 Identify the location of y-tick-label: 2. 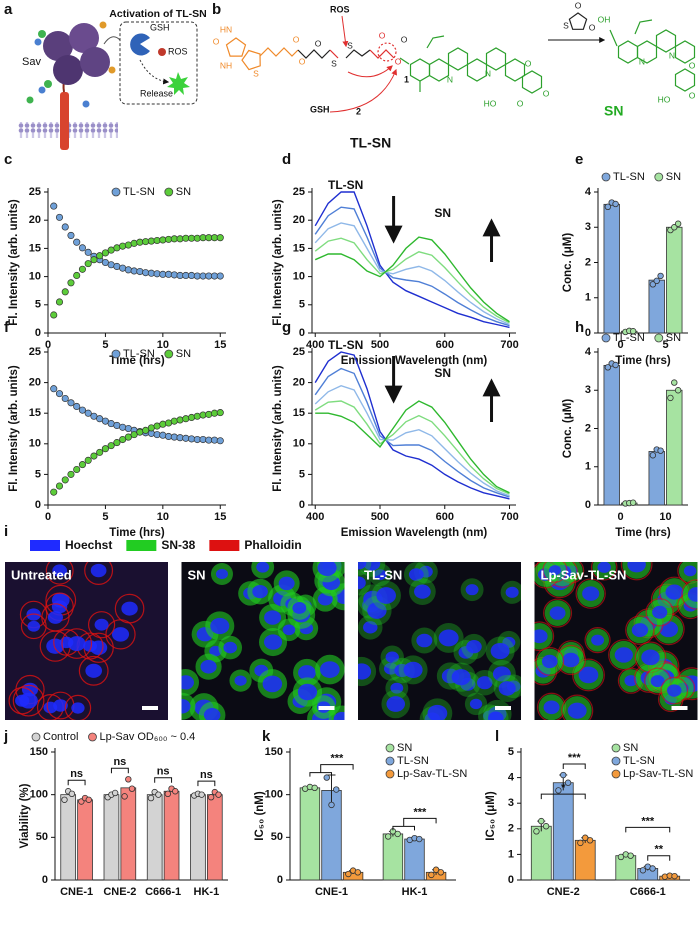
(588, 428).